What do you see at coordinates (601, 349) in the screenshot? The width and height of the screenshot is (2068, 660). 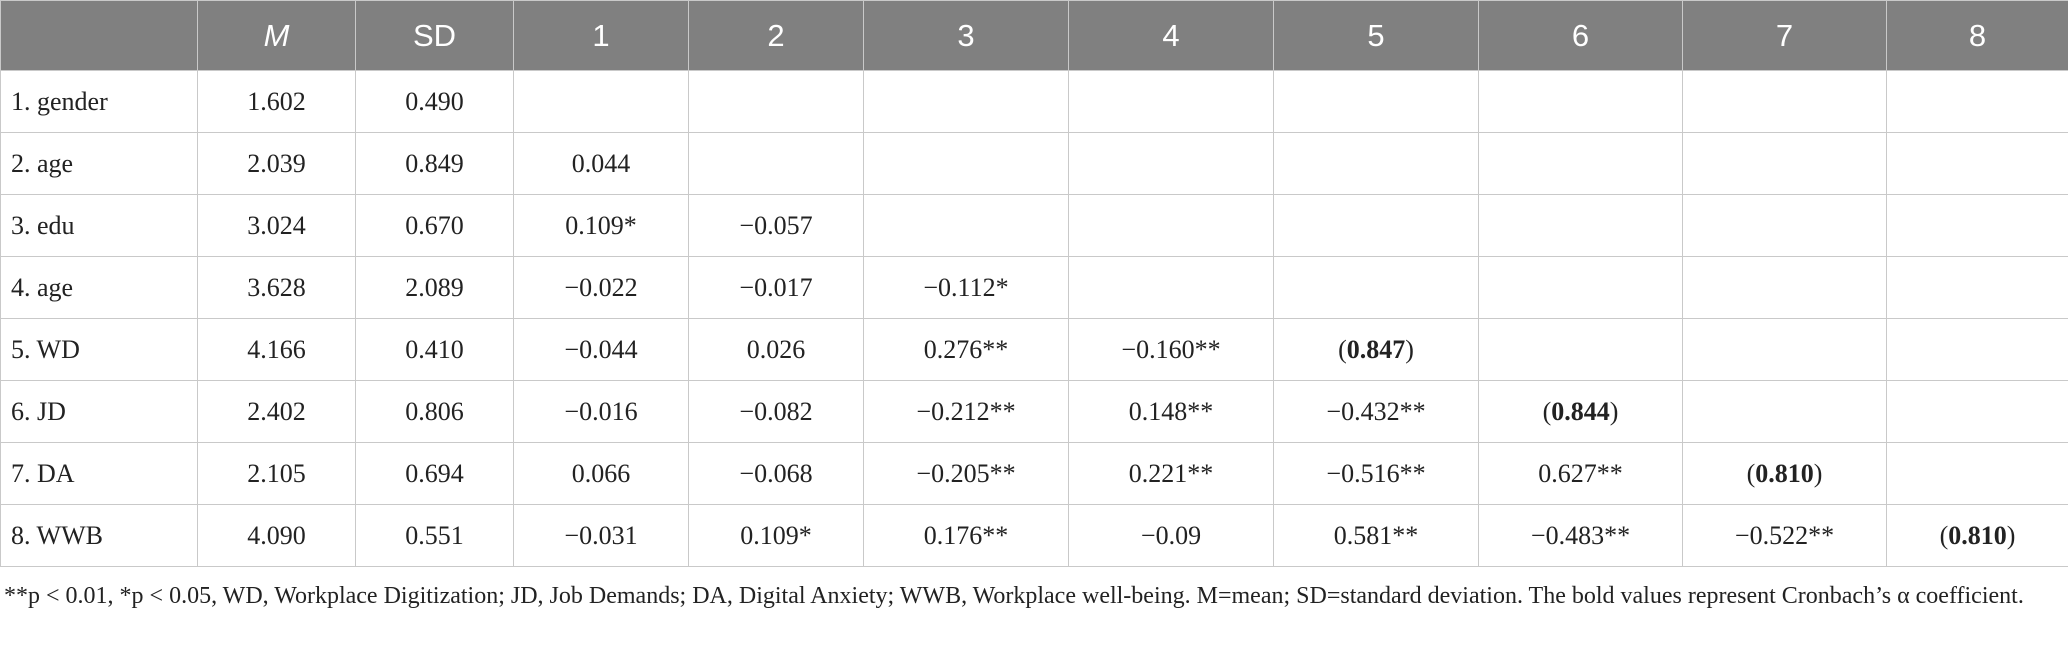 I see `table-cell: −0.044` at bounding box center [601, 349].